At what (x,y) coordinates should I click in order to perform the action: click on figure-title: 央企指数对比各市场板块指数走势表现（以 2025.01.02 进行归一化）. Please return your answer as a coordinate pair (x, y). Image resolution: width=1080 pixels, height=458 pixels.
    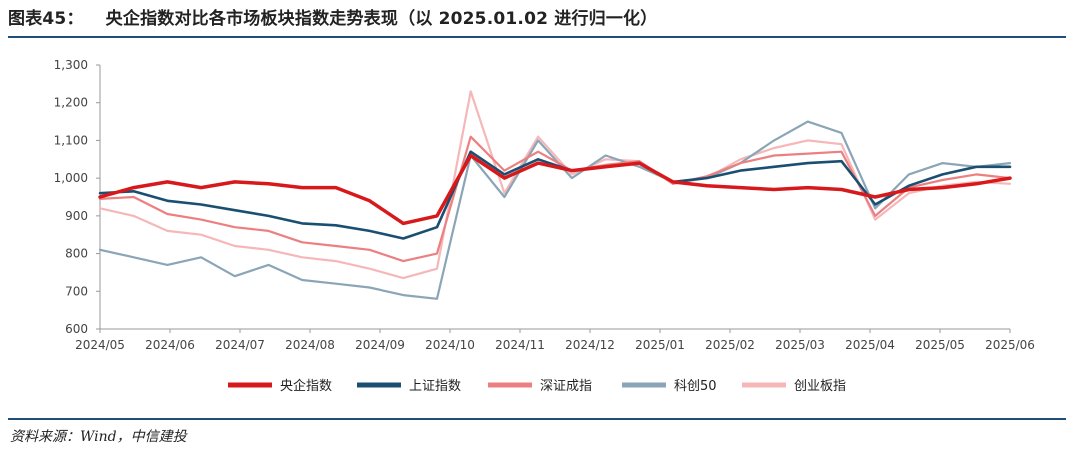
    Looking at the image, I should click on (381, 19).